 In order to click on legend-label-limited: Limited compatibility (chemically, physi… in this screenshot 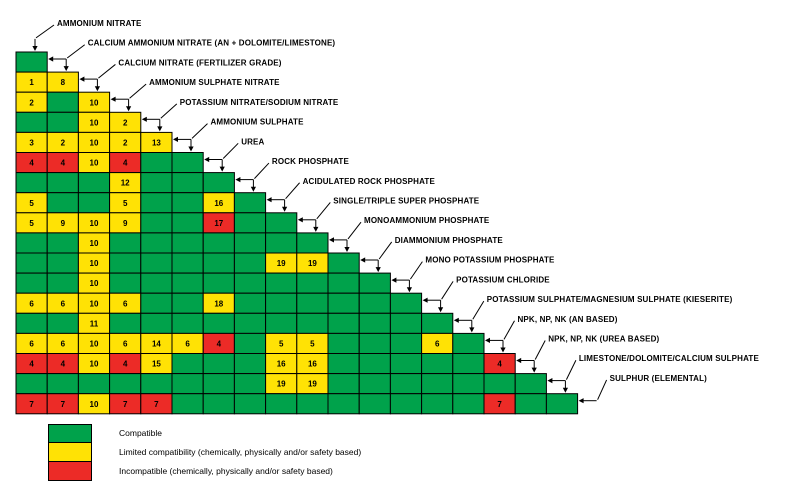, I will do `click(240, 452)`.